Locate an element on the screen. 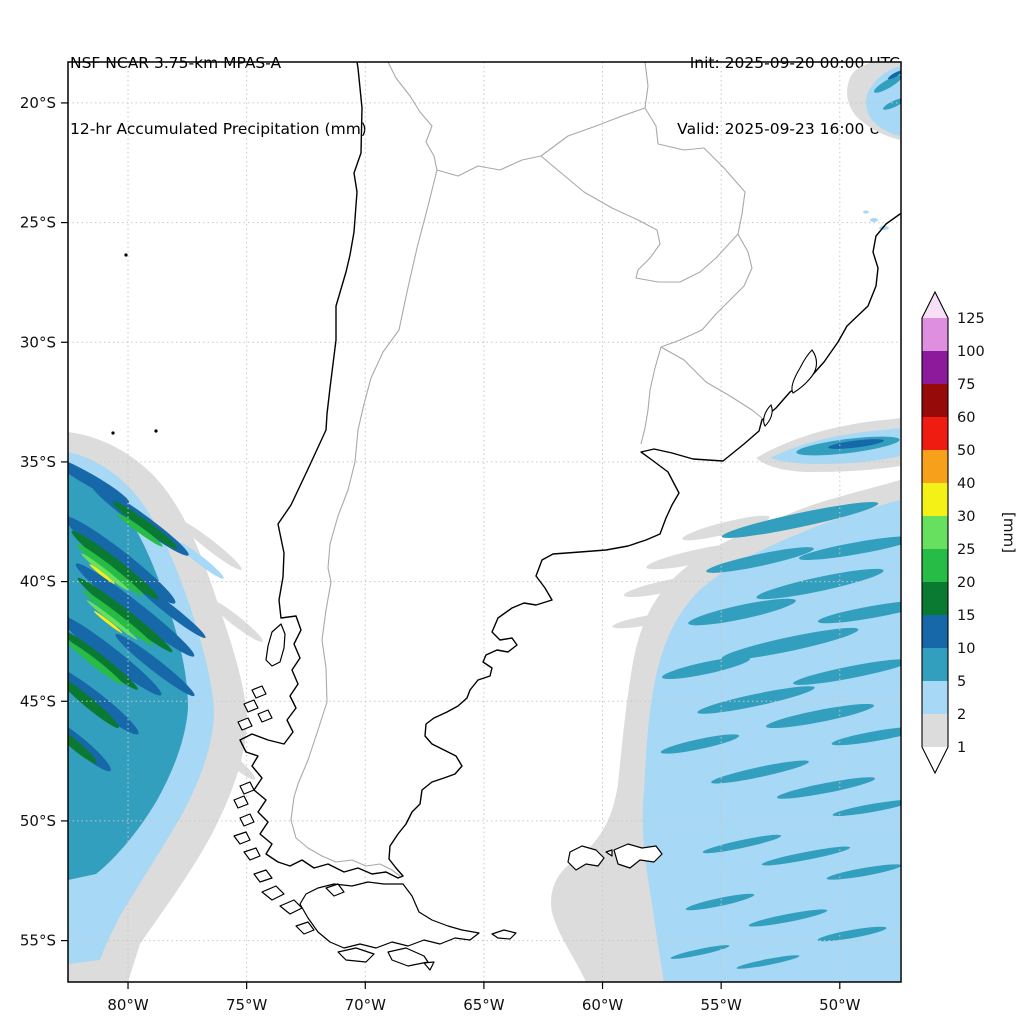 The width and height of the screenshot is (1030, 1032). colorbar-tick-label: 10 is located at coordinates (966, 649).